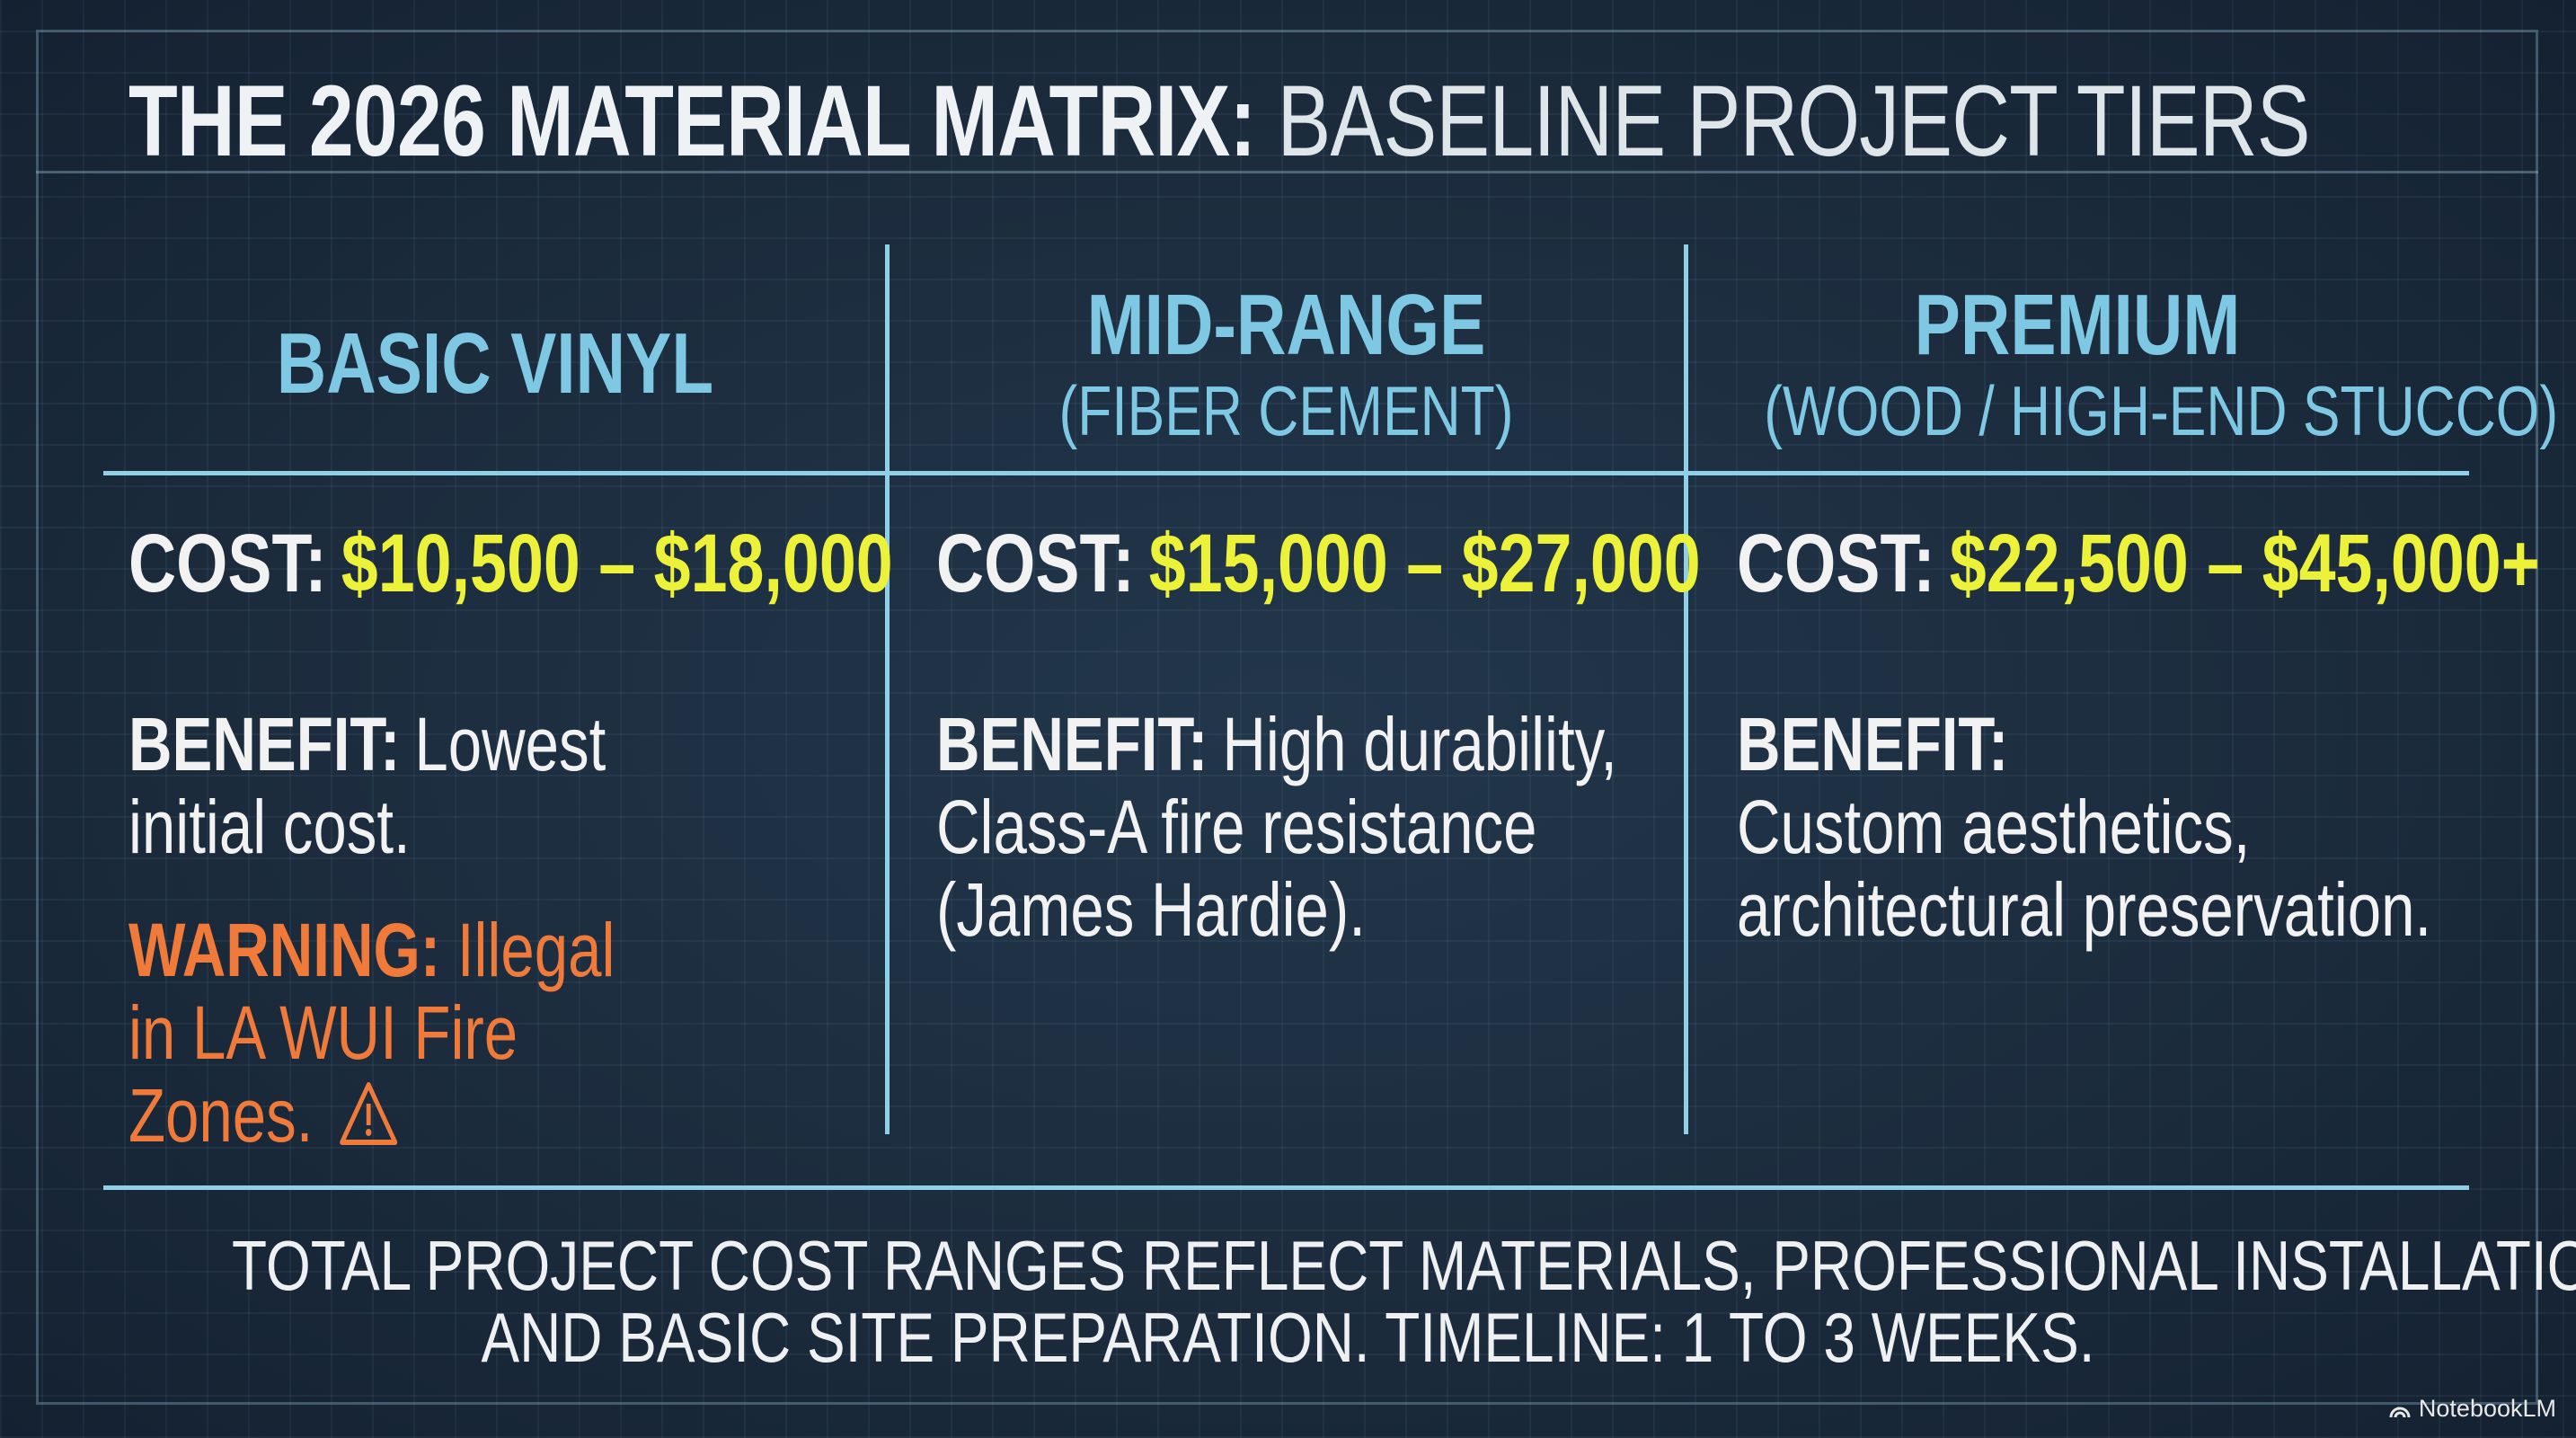 The height and width of the screenshot is (1438, 2576). Describe the element at coordinates (369, 1113) in the screenshot. I see `warning-icon` at that location.